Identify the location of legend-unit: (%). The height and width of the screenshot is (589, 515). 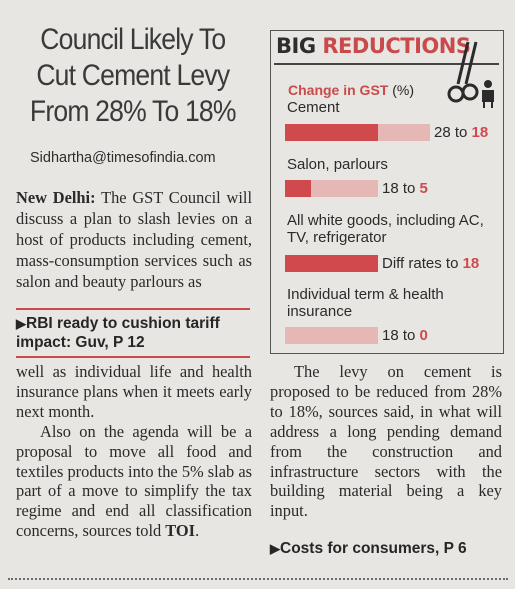
(403, 90).